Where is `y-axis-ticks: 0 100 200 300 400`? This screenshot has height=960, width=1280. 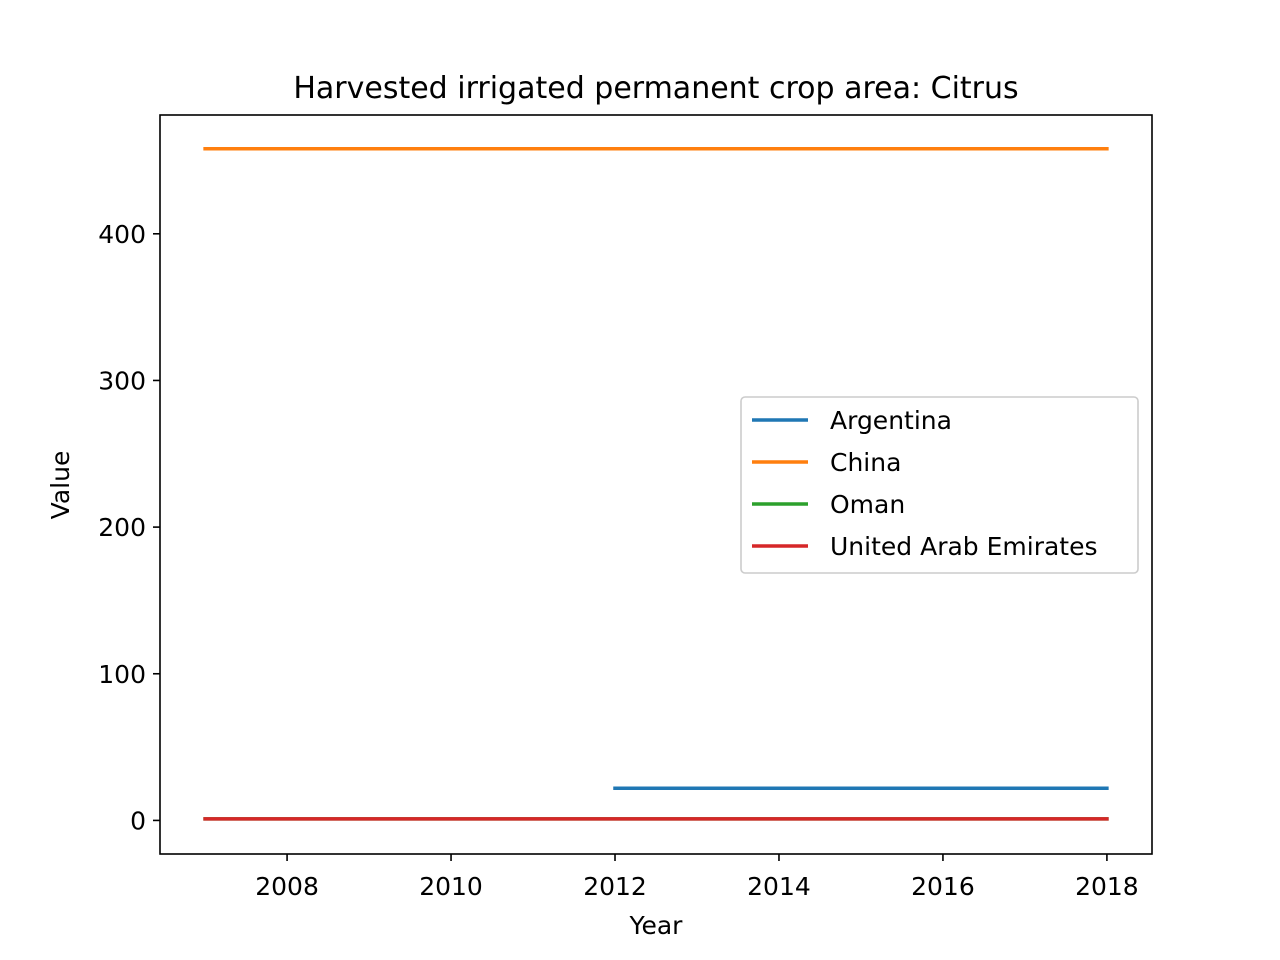 y-axis-ticks: 0 100 200 300 400 is located at coordinates (129, 527).